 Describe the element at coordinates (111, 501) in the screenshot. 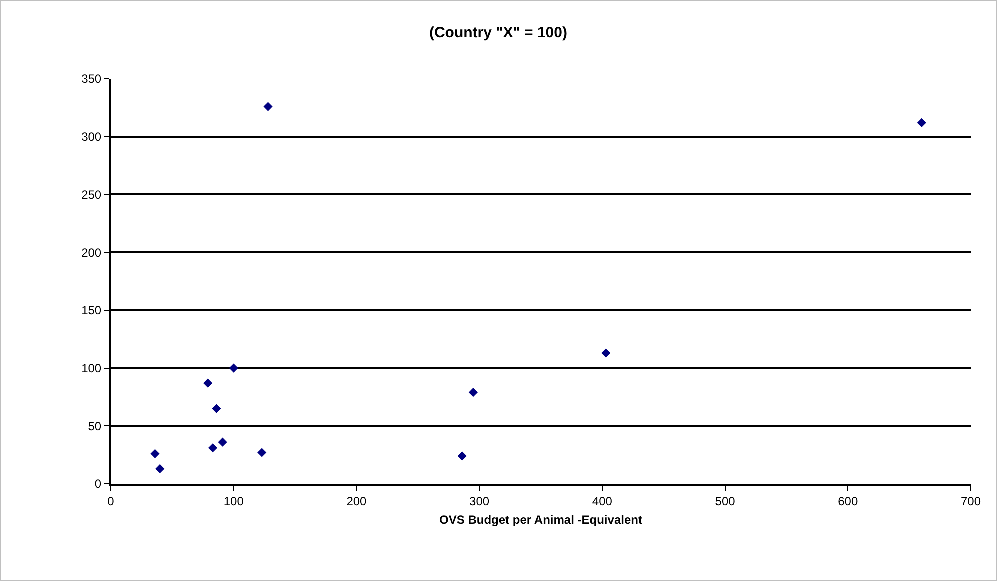

I see `x-tick-label: 0` at that location.